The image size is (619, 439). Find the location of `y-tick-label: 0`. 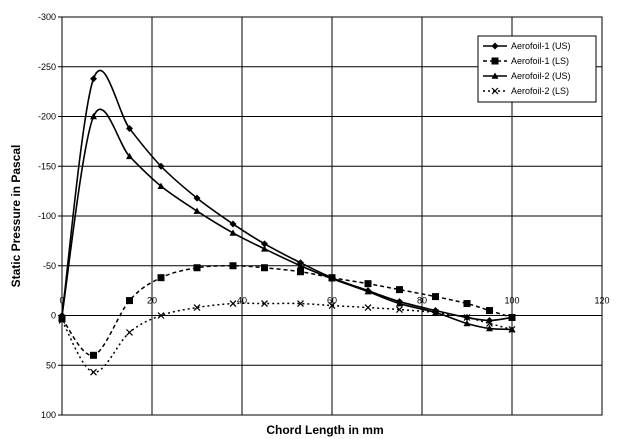

y-tick-label: 0 is located at coordinates (53, 316).